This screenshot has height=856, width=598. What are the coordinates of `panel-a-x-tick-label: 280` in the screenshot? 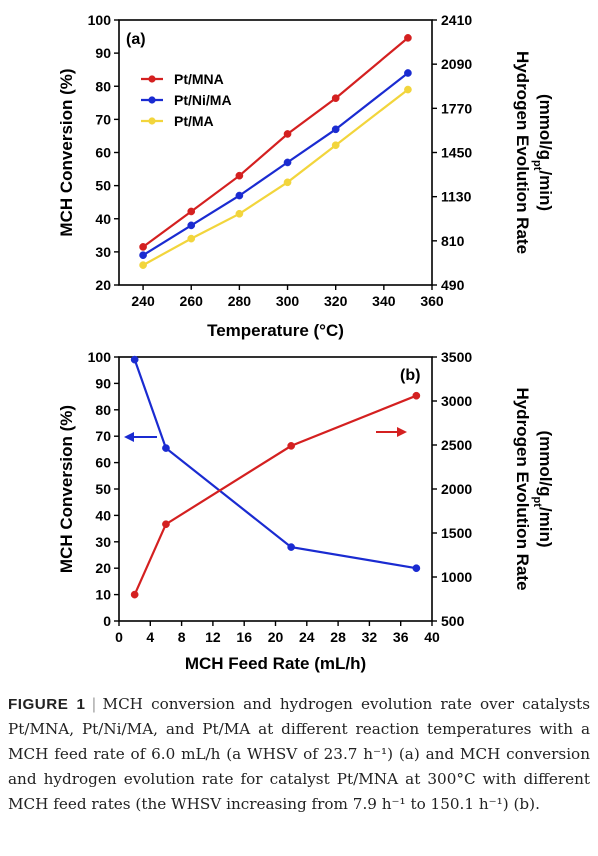 It's located at (240, 301).